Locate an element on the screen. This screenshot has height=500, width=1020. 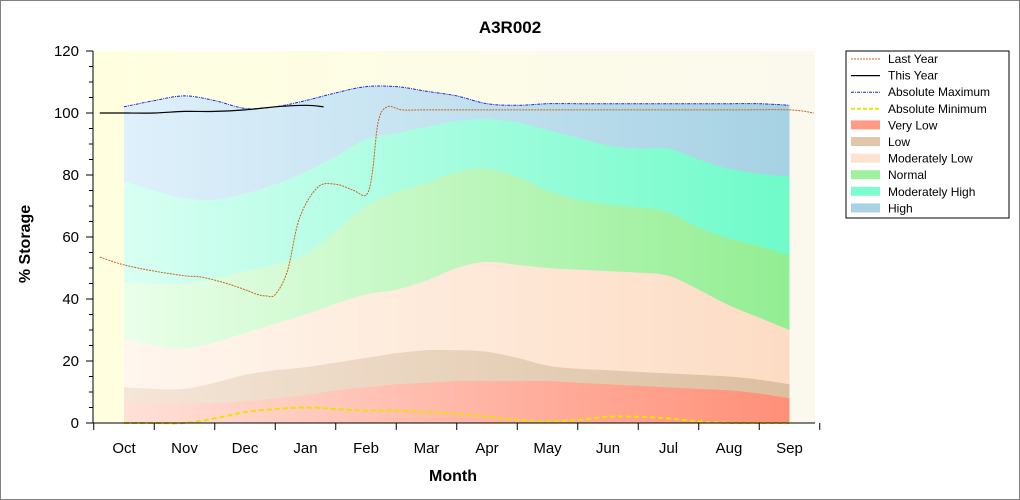
y-axis-label: % Storage is located at coordinates (25, 244).